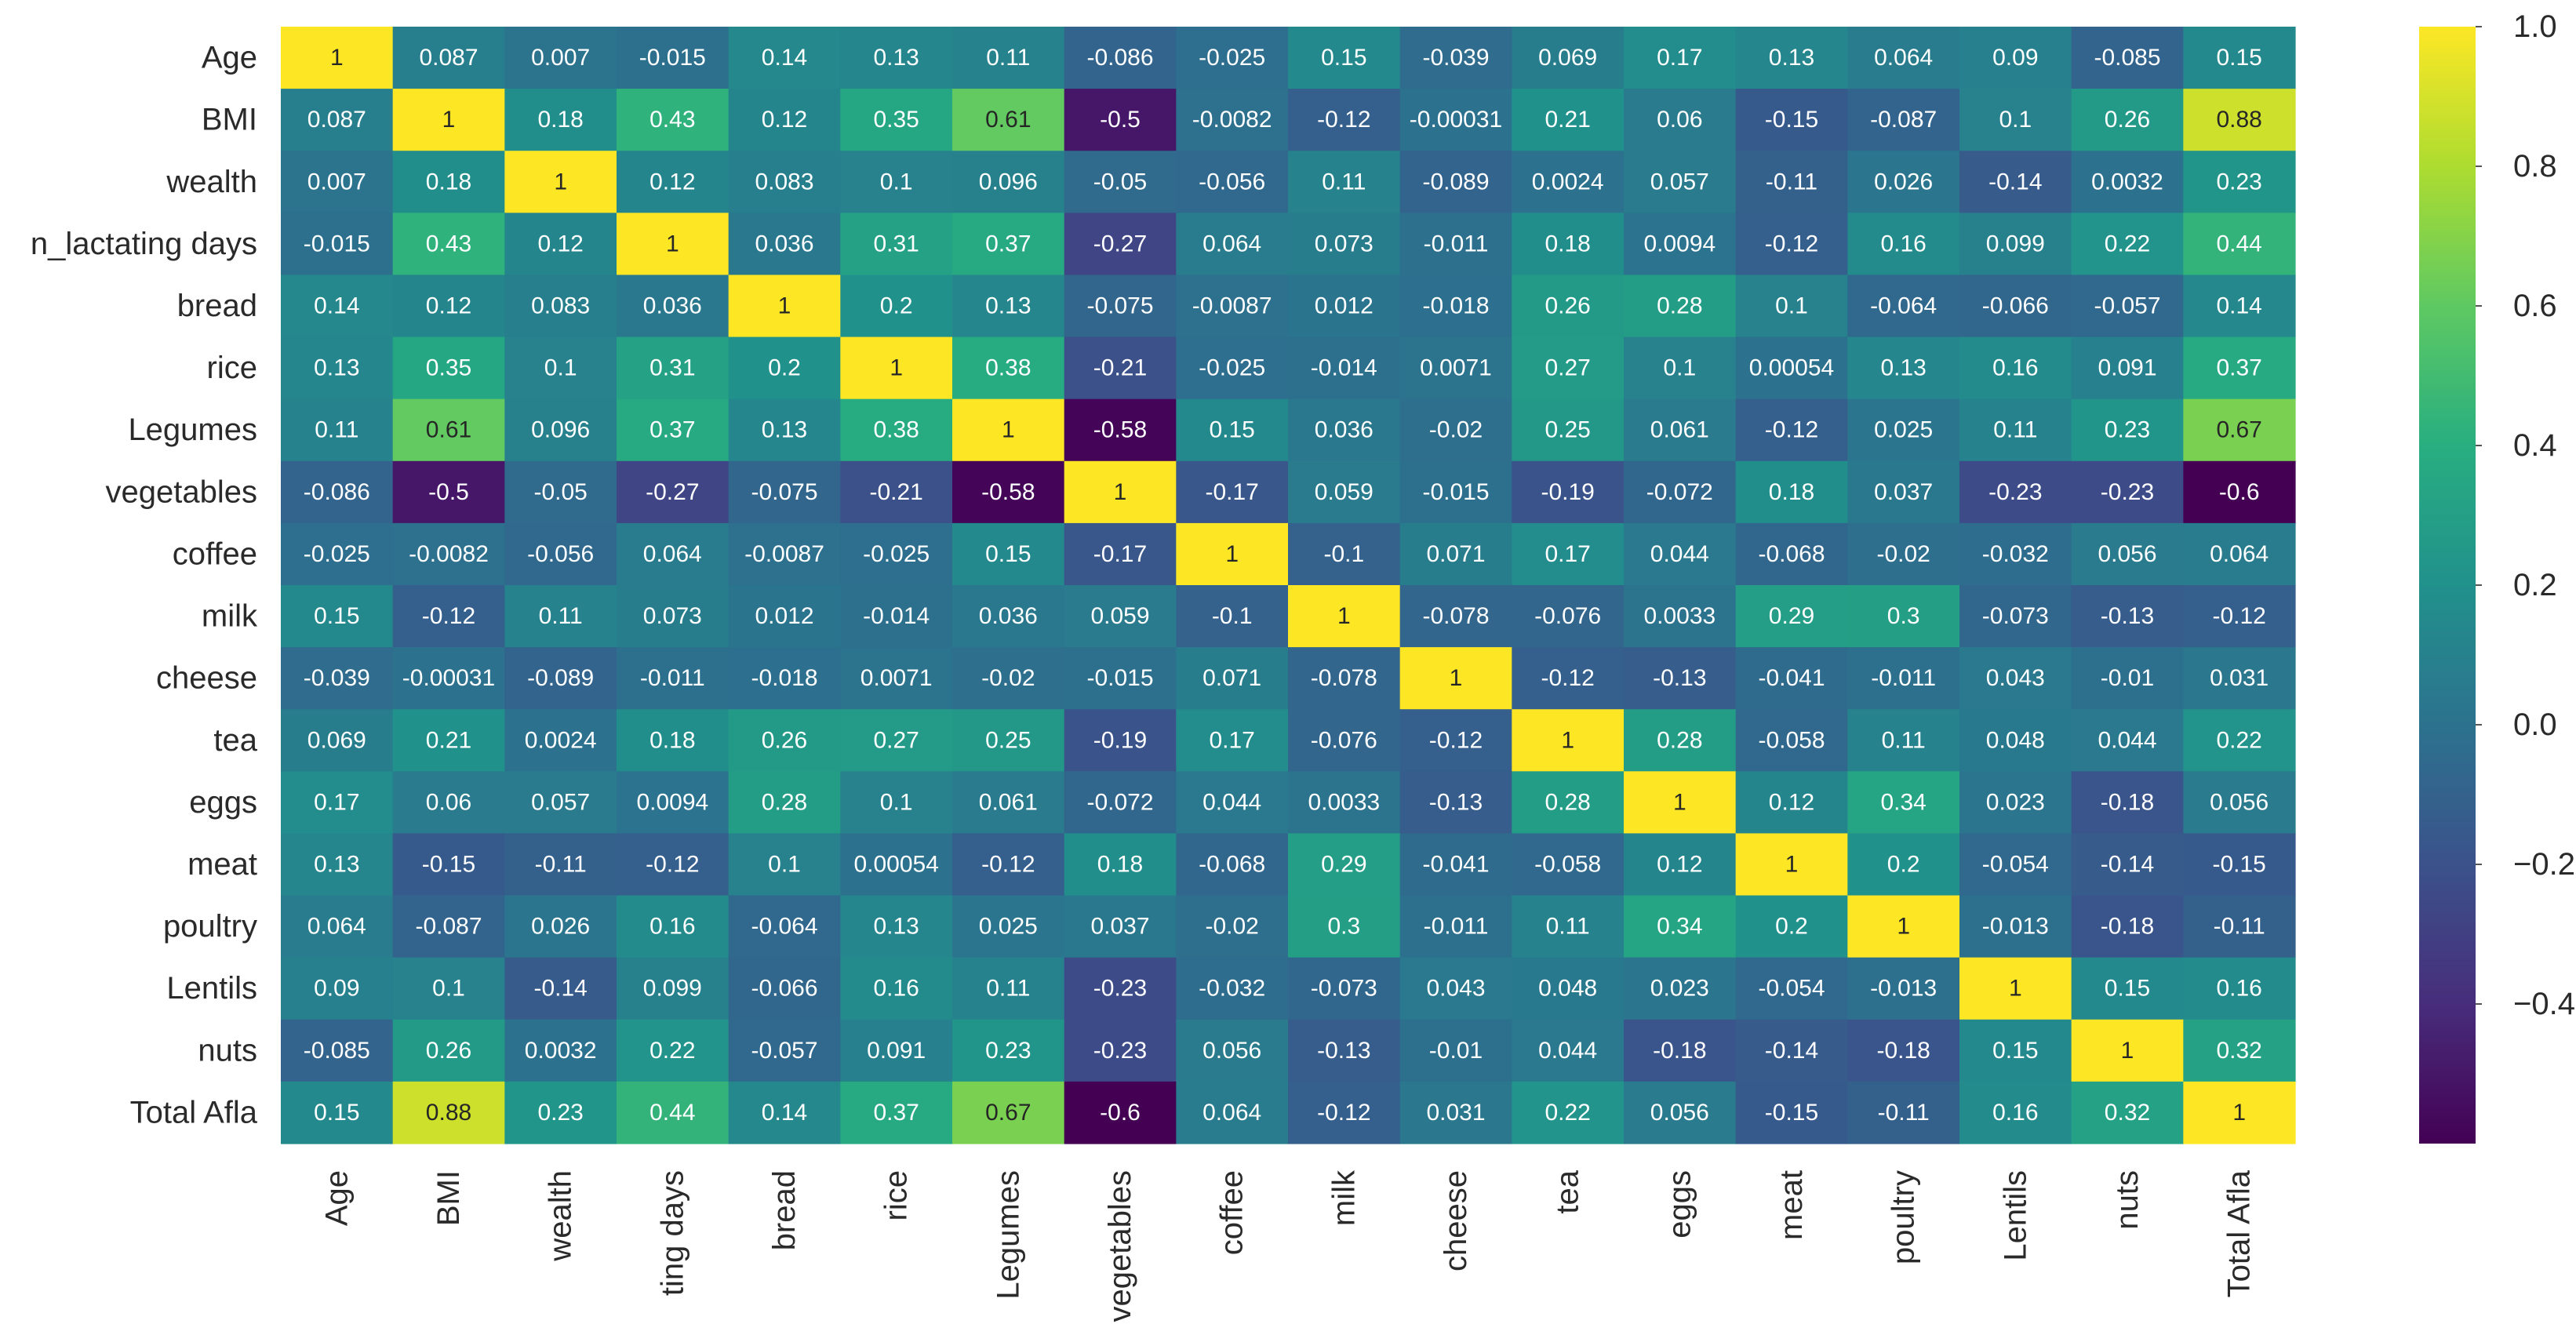 This screenshot has width=2576, height=1324. Describe the element at coordinates (1343, 1198) in the screenshot. I see `column-label: milk` at that location.